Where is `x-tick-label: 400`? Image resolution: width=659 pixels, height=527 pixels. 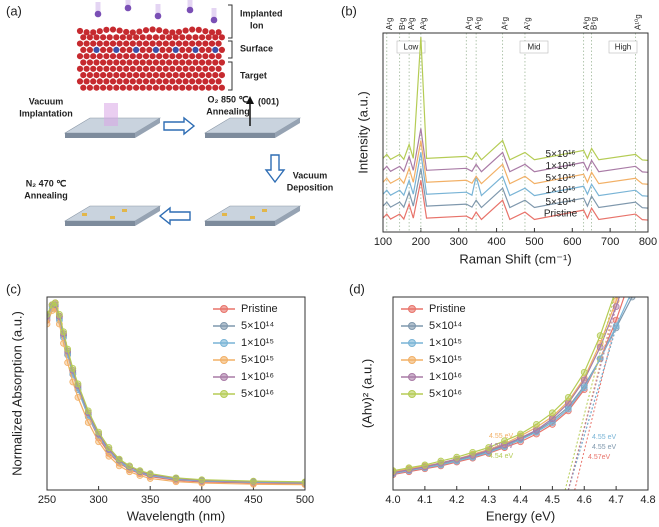
x-tick-label: 400 is located at coordinates (202, 500).